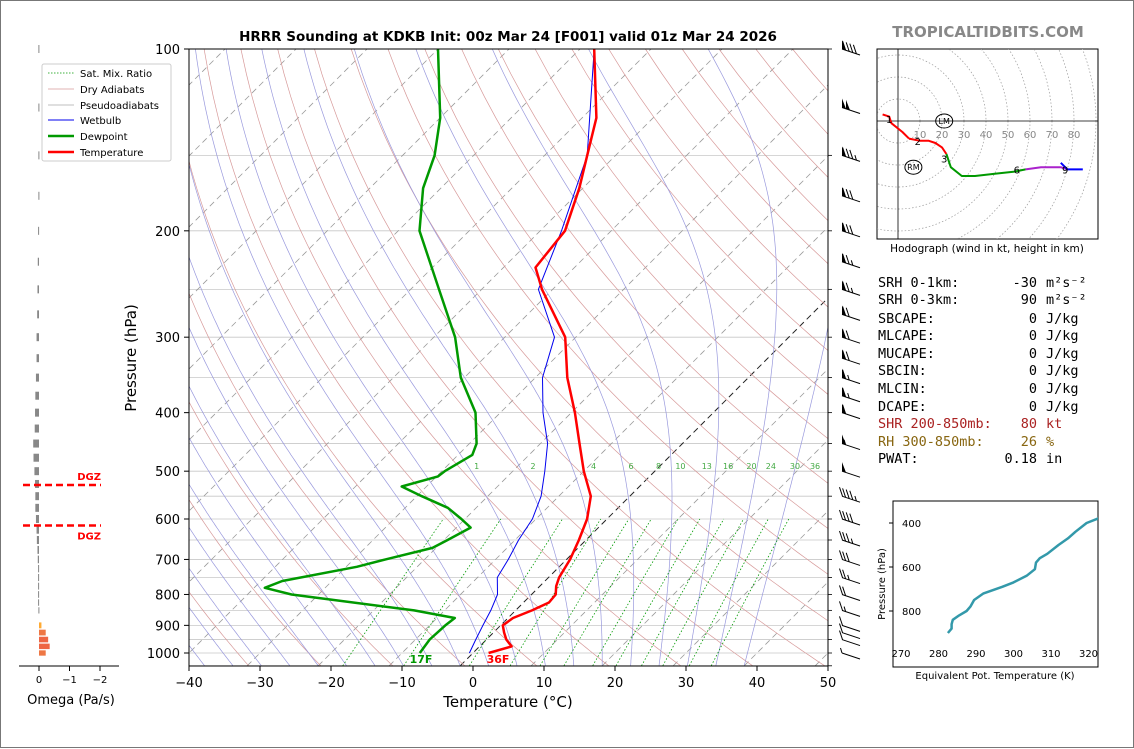  Describe the element at coordinates (100, 121) in the screenshot. I see `legend-wetbulb: Wetbulb` at that location.